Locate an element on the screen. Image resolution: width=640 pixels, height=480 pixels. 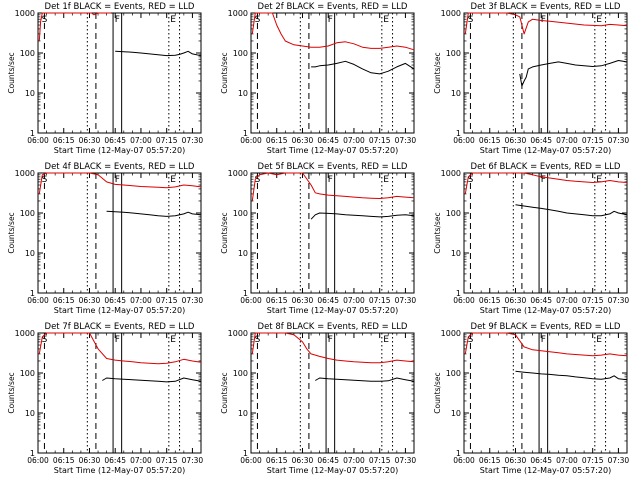
chart-title: Det 4f BLACK = Events, RED = LLD is located at coordinates (120, 167).